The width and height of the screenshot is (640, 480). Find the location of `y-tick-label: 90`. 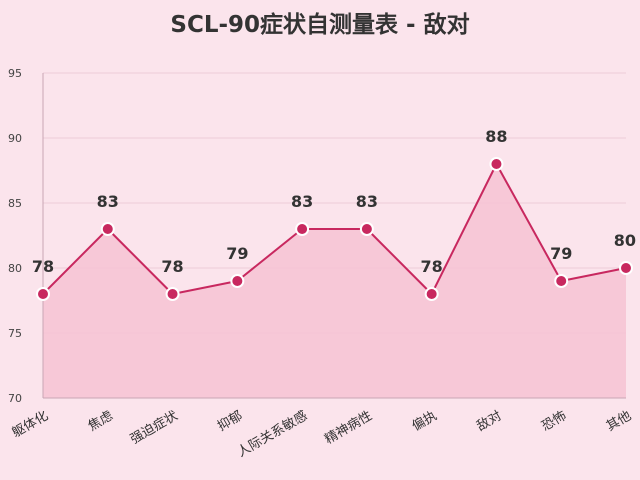

y-tick-label: 90 is located at coordinates (15, 138).